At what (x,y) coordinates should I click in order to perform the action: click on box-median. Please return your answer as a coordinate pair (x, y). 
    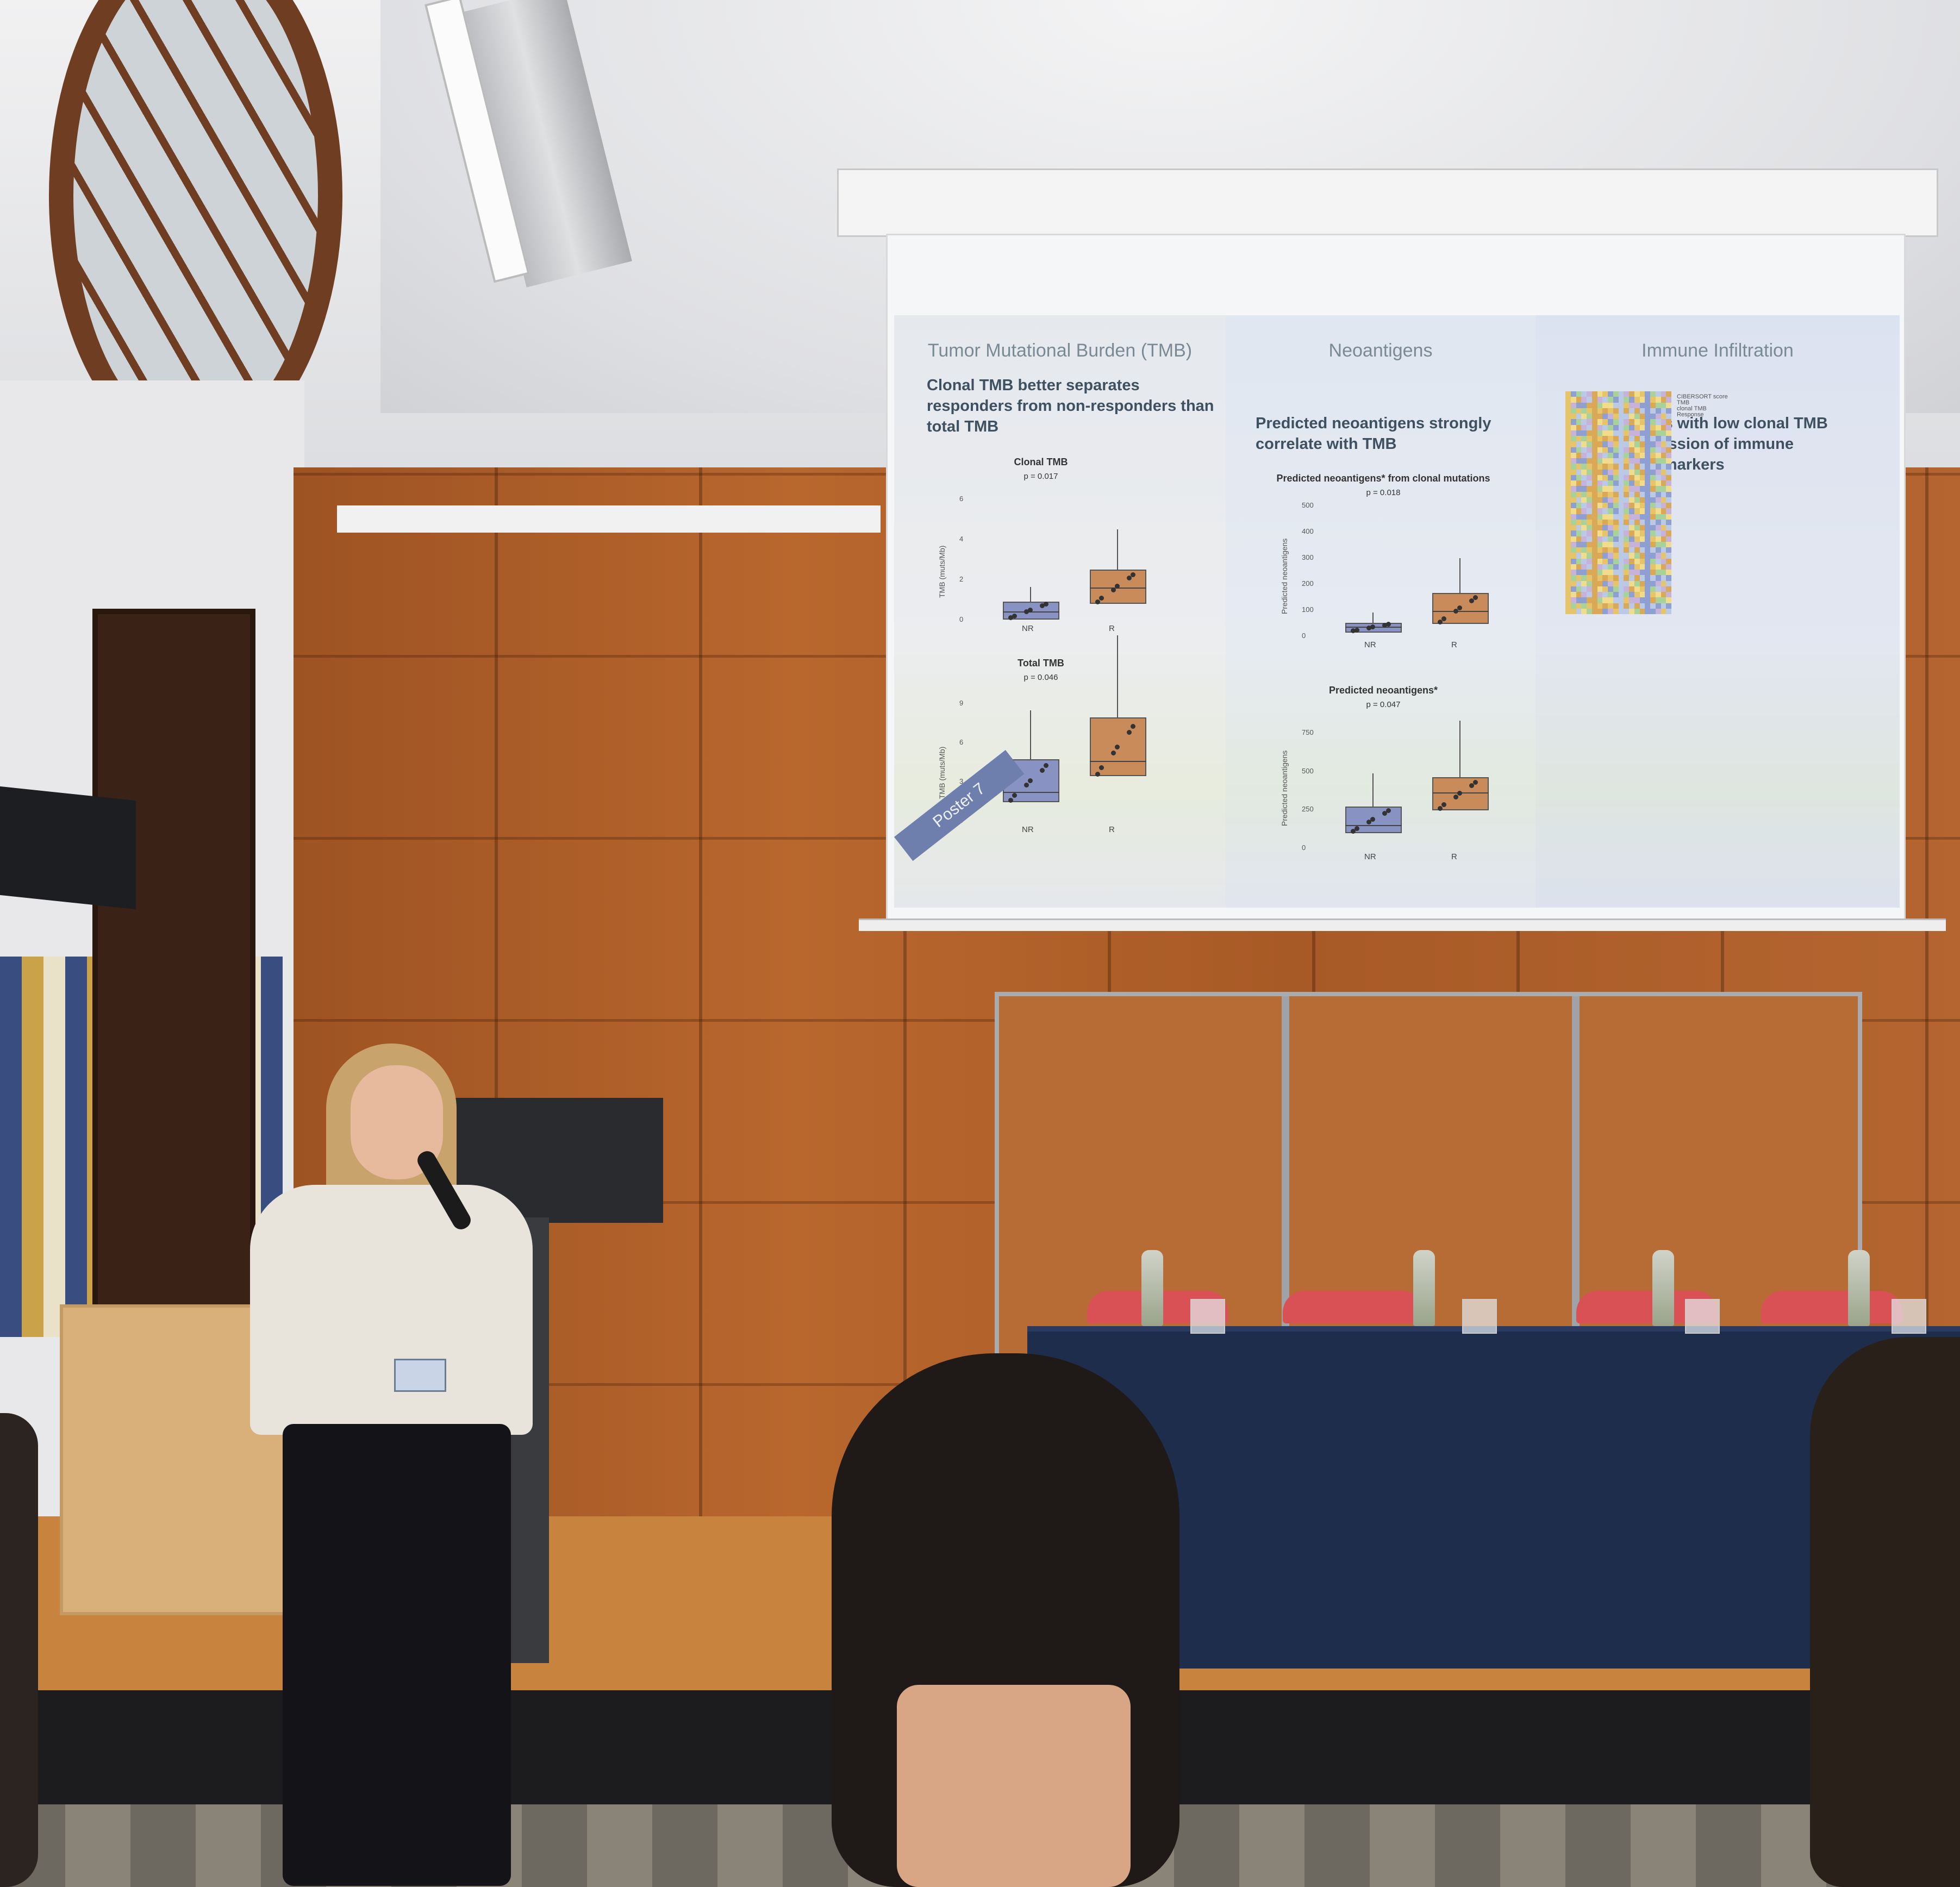
    Looking at the image, I should click on (1460, 612).